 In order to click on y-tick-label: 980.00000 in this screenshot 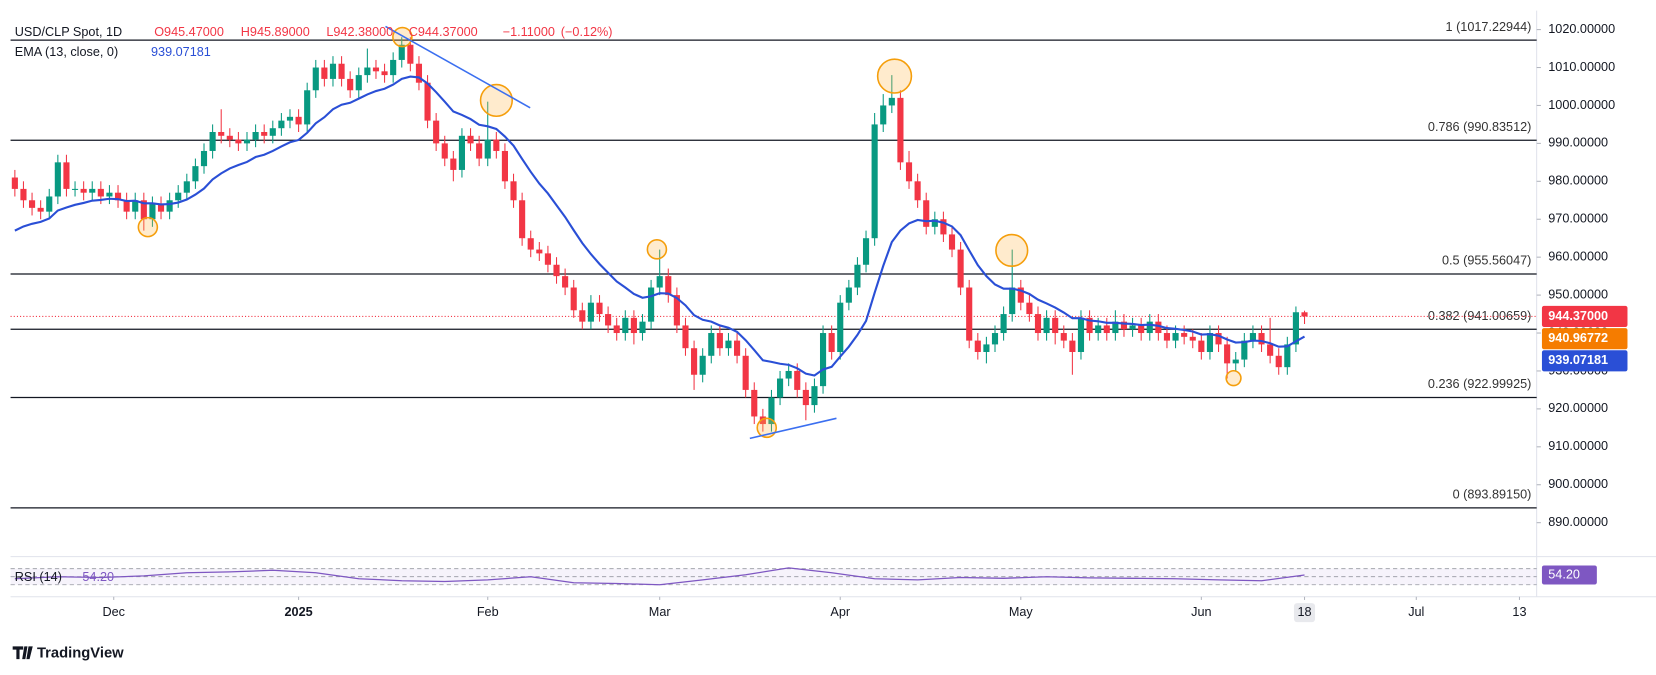, I will do `click(1578, 181)`.